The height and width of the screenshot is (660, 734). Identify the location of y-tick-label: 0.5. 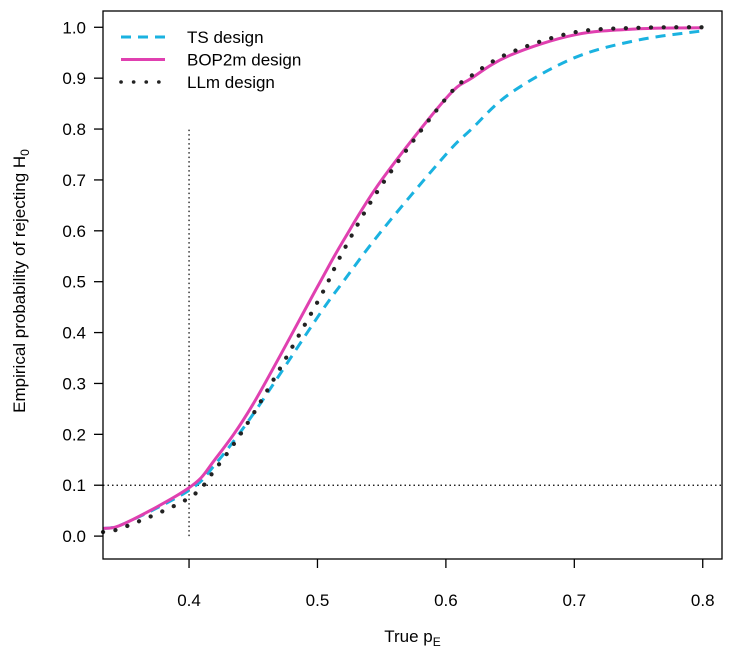
(74, 282).